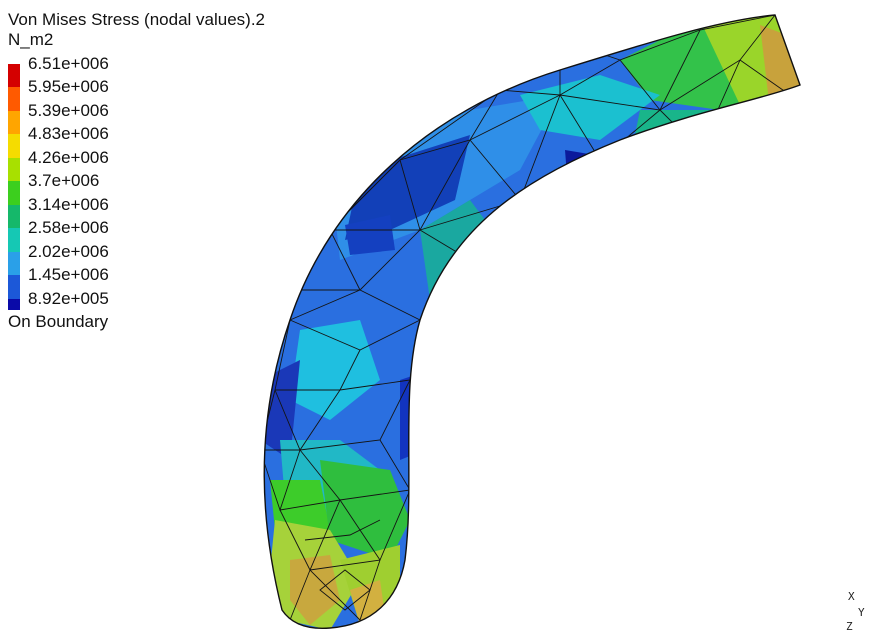  Describe the element at coordinates (68, 275) in the screenshot. I see `legend-value: 1.45e+006` at that location.